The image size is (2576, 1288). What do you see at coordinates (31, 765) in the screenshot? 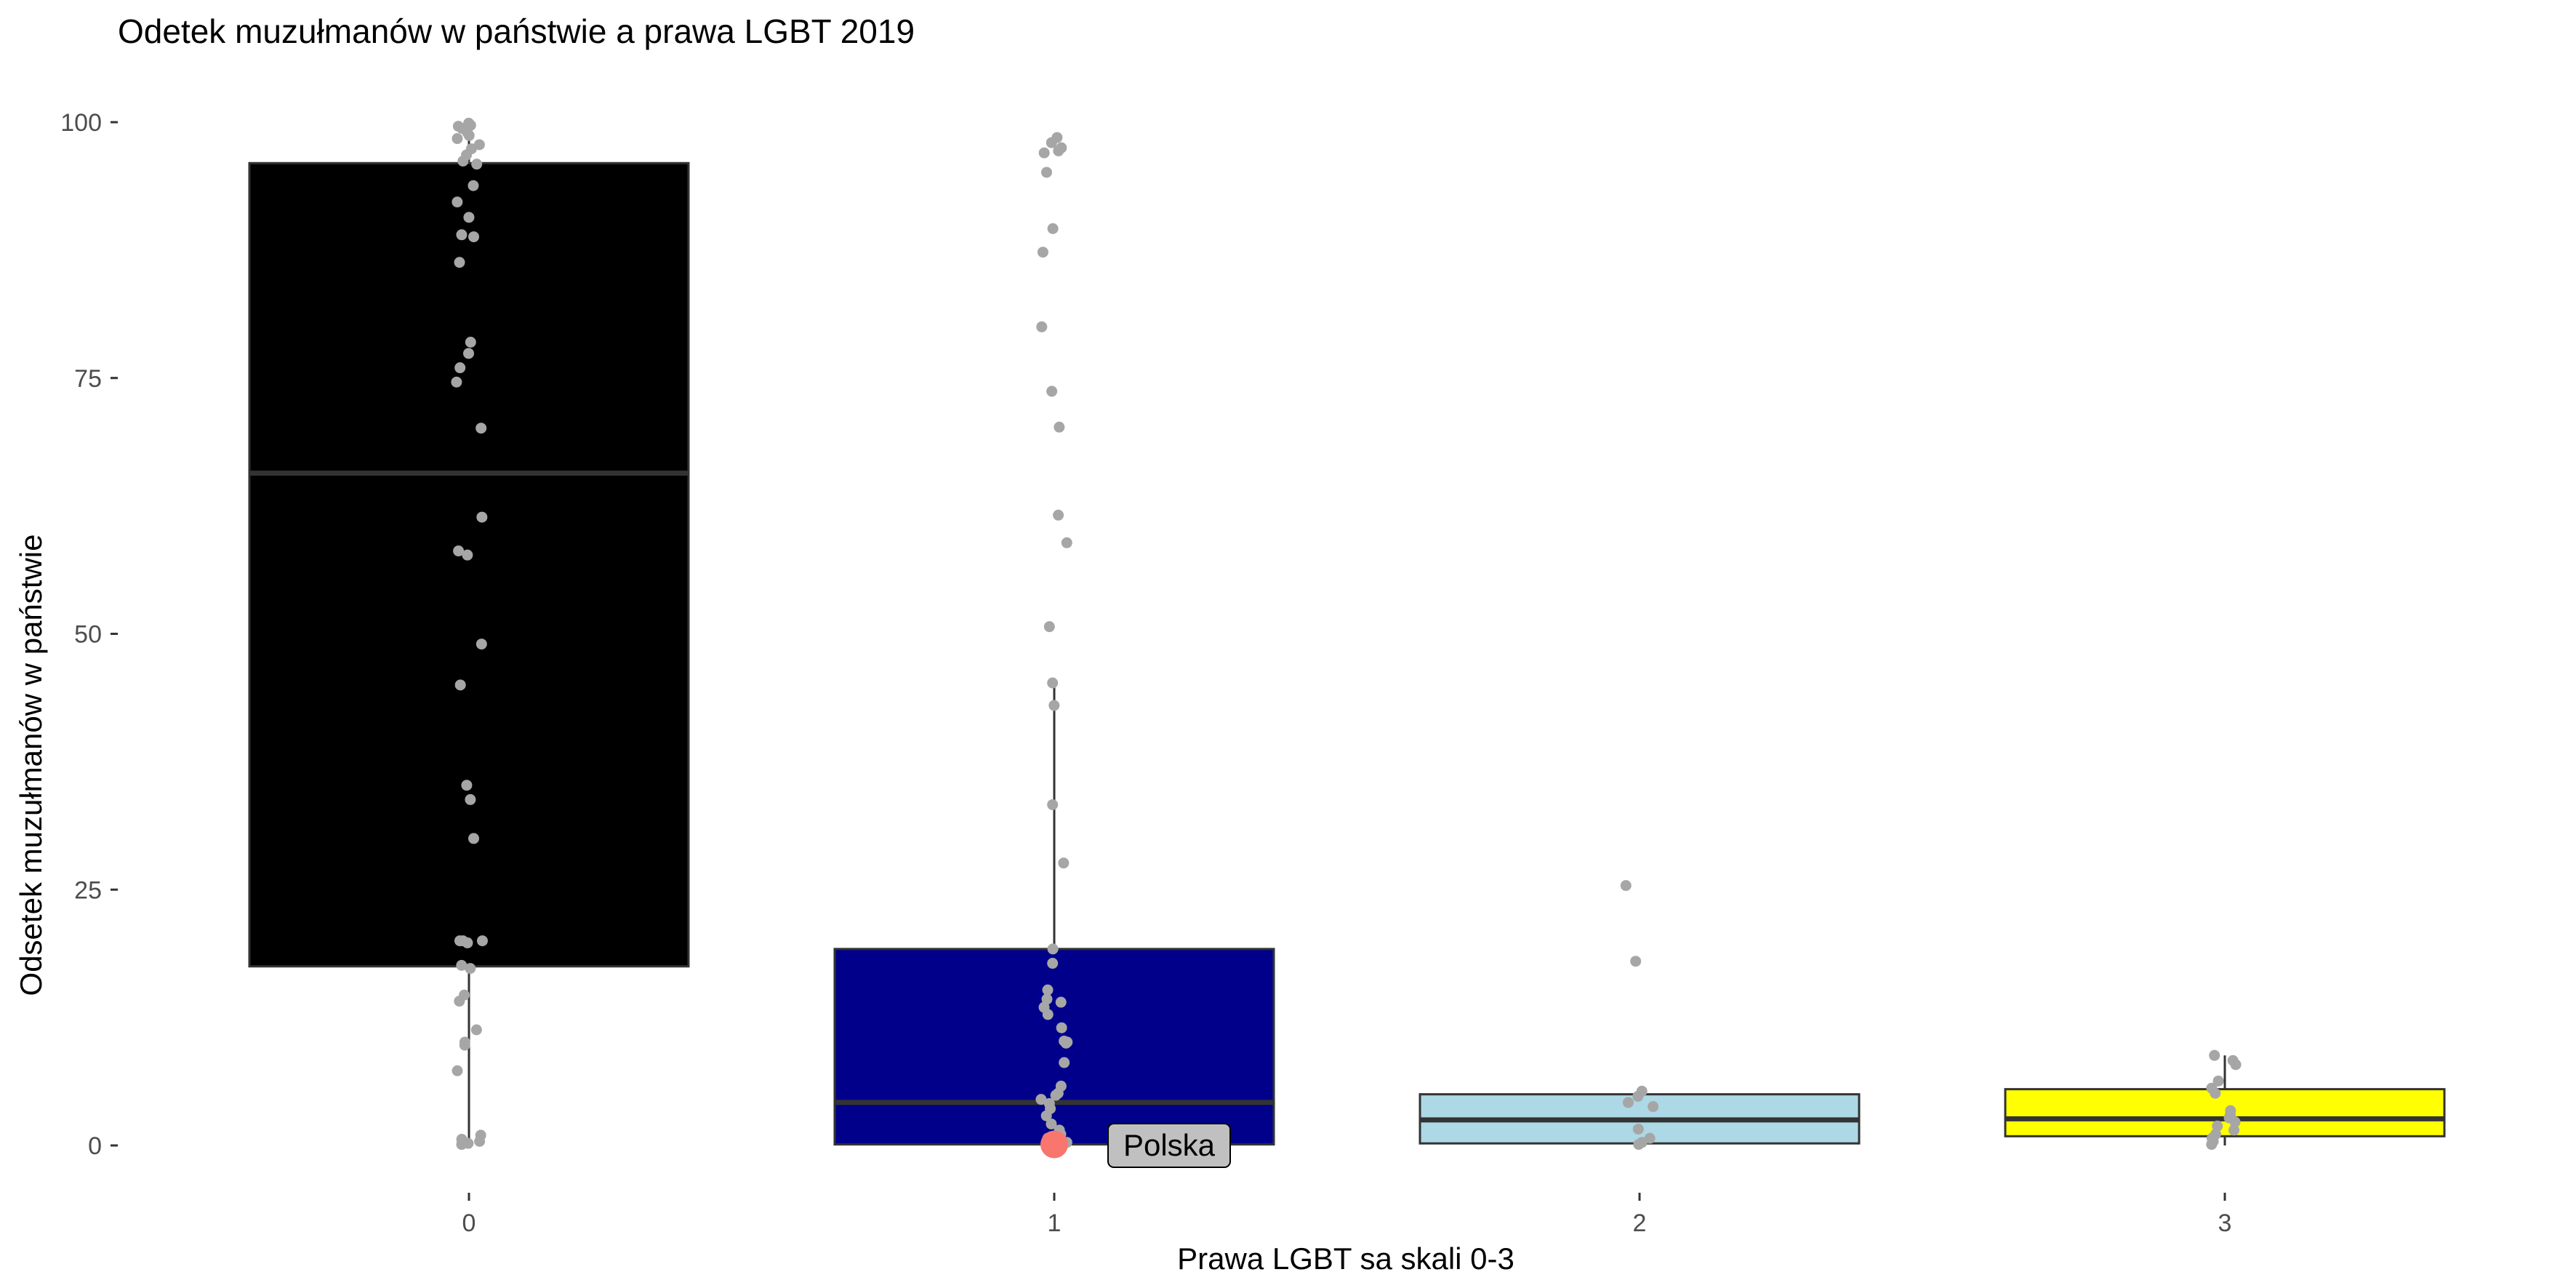
I see `y-axis-title: Odsetek muzułmanów w państwie` at bounding box center [31, 765].